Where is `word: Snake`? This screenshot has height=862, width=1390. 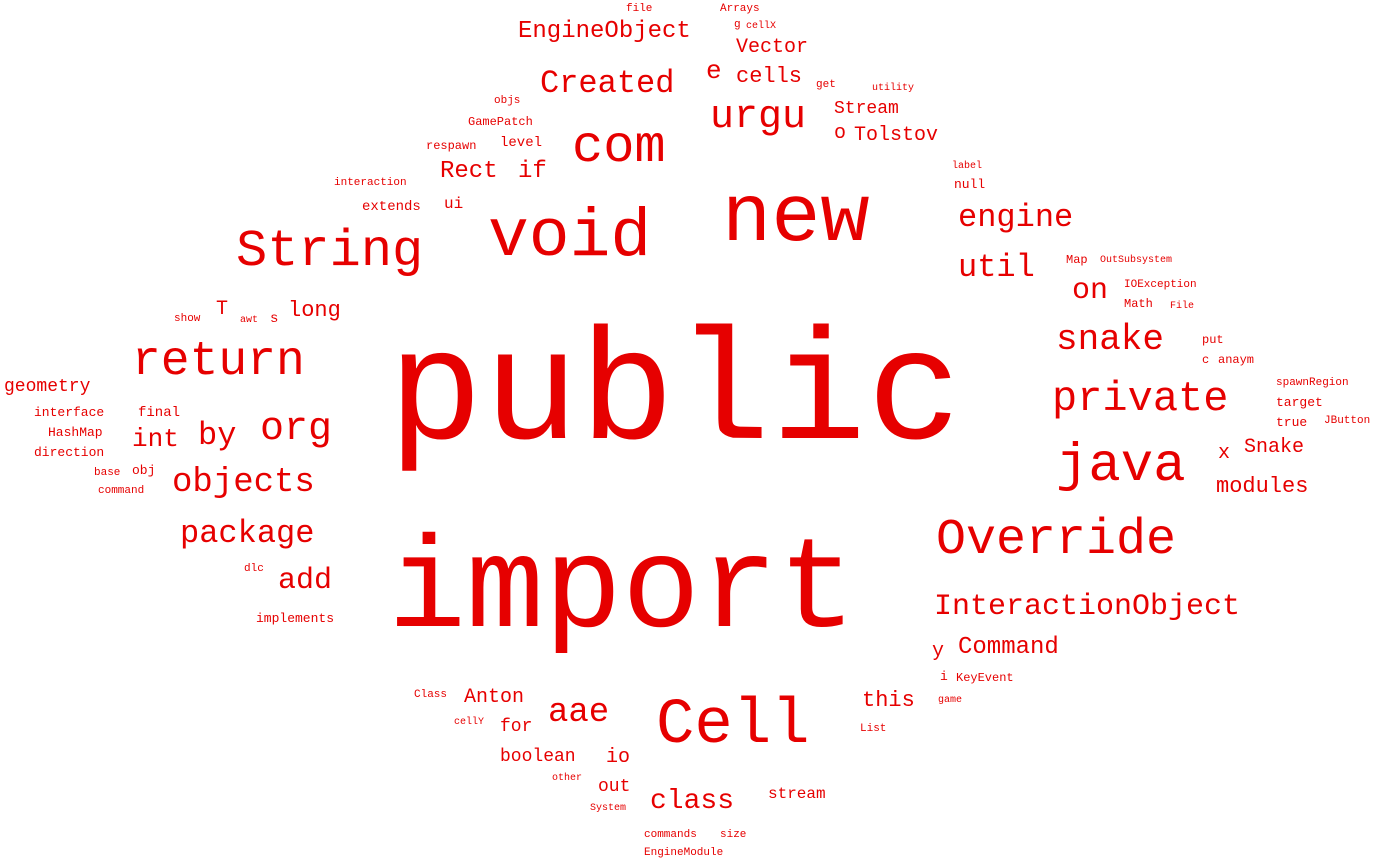
word: Snake is located at coordinates (1274, 447).